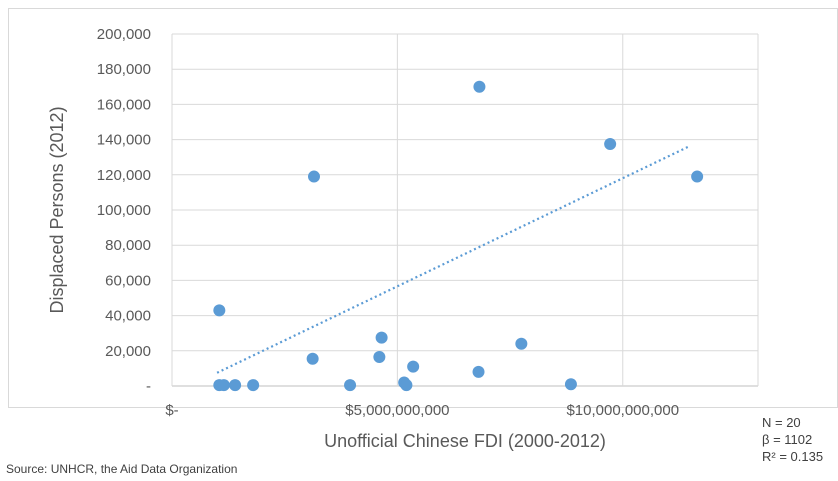 The width and height of the screenshot is (838, 481). Describe the element at coordinates (128, 351) in the screenshot. I see `y-tick-label: 20,000` at that location.